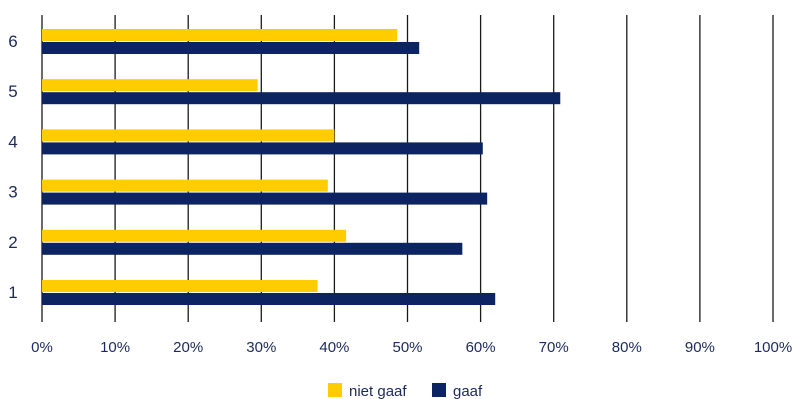  What do you see at coordinates (12, 141) in the screenshot?
I see `y-category-label: 4` at bounding box center [12, 141].